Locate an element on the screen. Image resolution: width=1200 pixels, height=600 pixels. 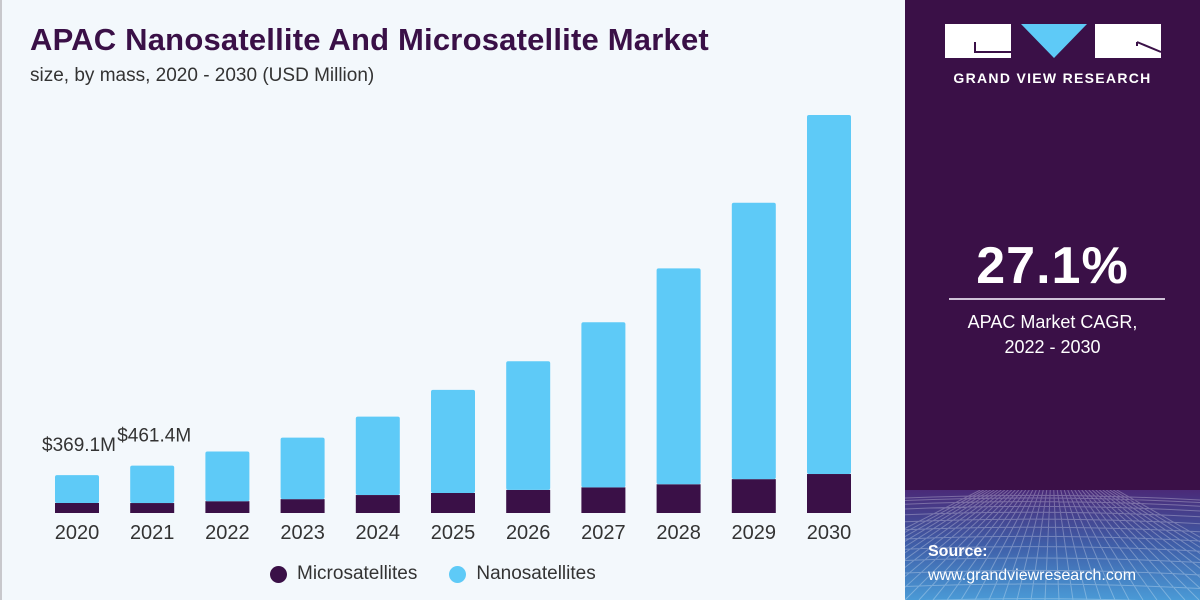
legend-dot-nanosatellites is located at coordinates (458, 574).